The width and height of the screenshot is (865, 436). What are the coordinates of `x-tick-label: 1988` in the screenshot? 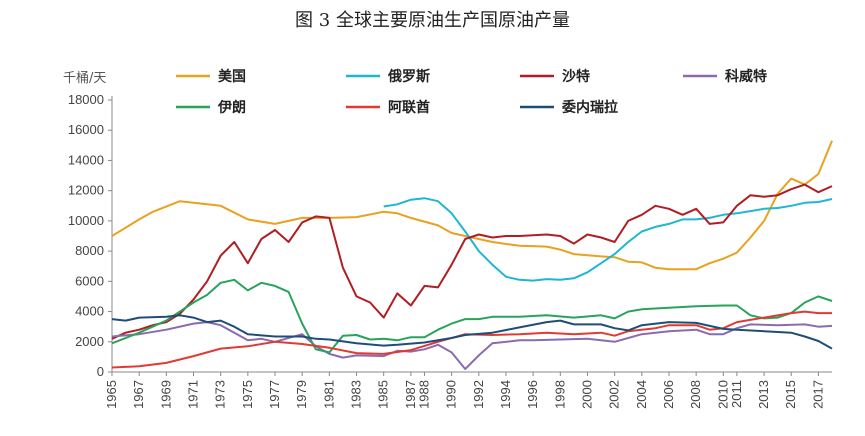 It's located at (423, 394).